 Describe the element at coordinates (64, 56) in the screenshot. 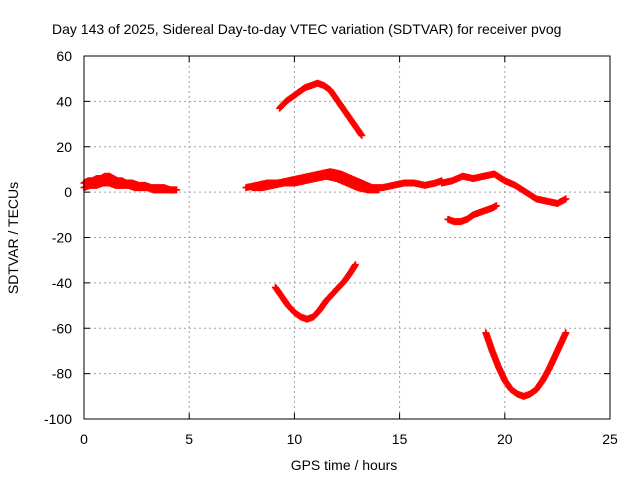

I see `y-tick-label: 60` at that location.